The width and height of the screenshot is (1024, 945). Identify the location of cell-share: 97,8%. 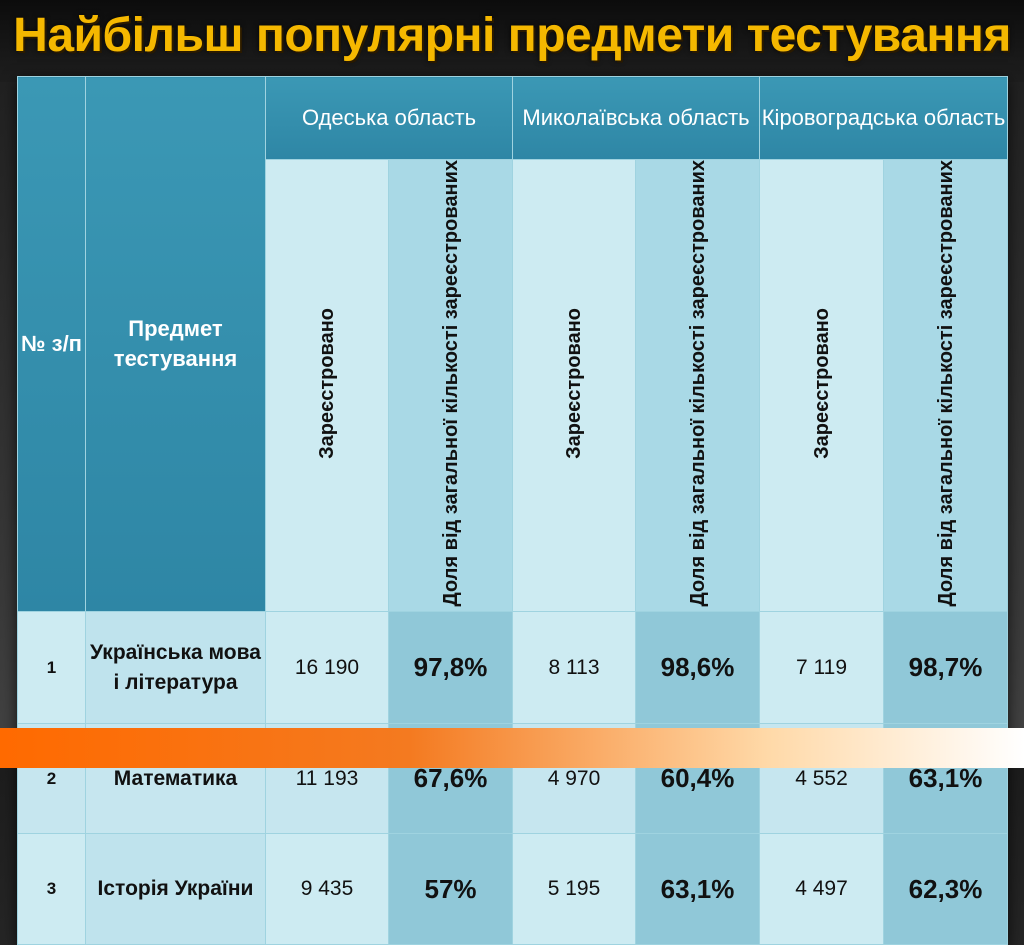
(450, 668).